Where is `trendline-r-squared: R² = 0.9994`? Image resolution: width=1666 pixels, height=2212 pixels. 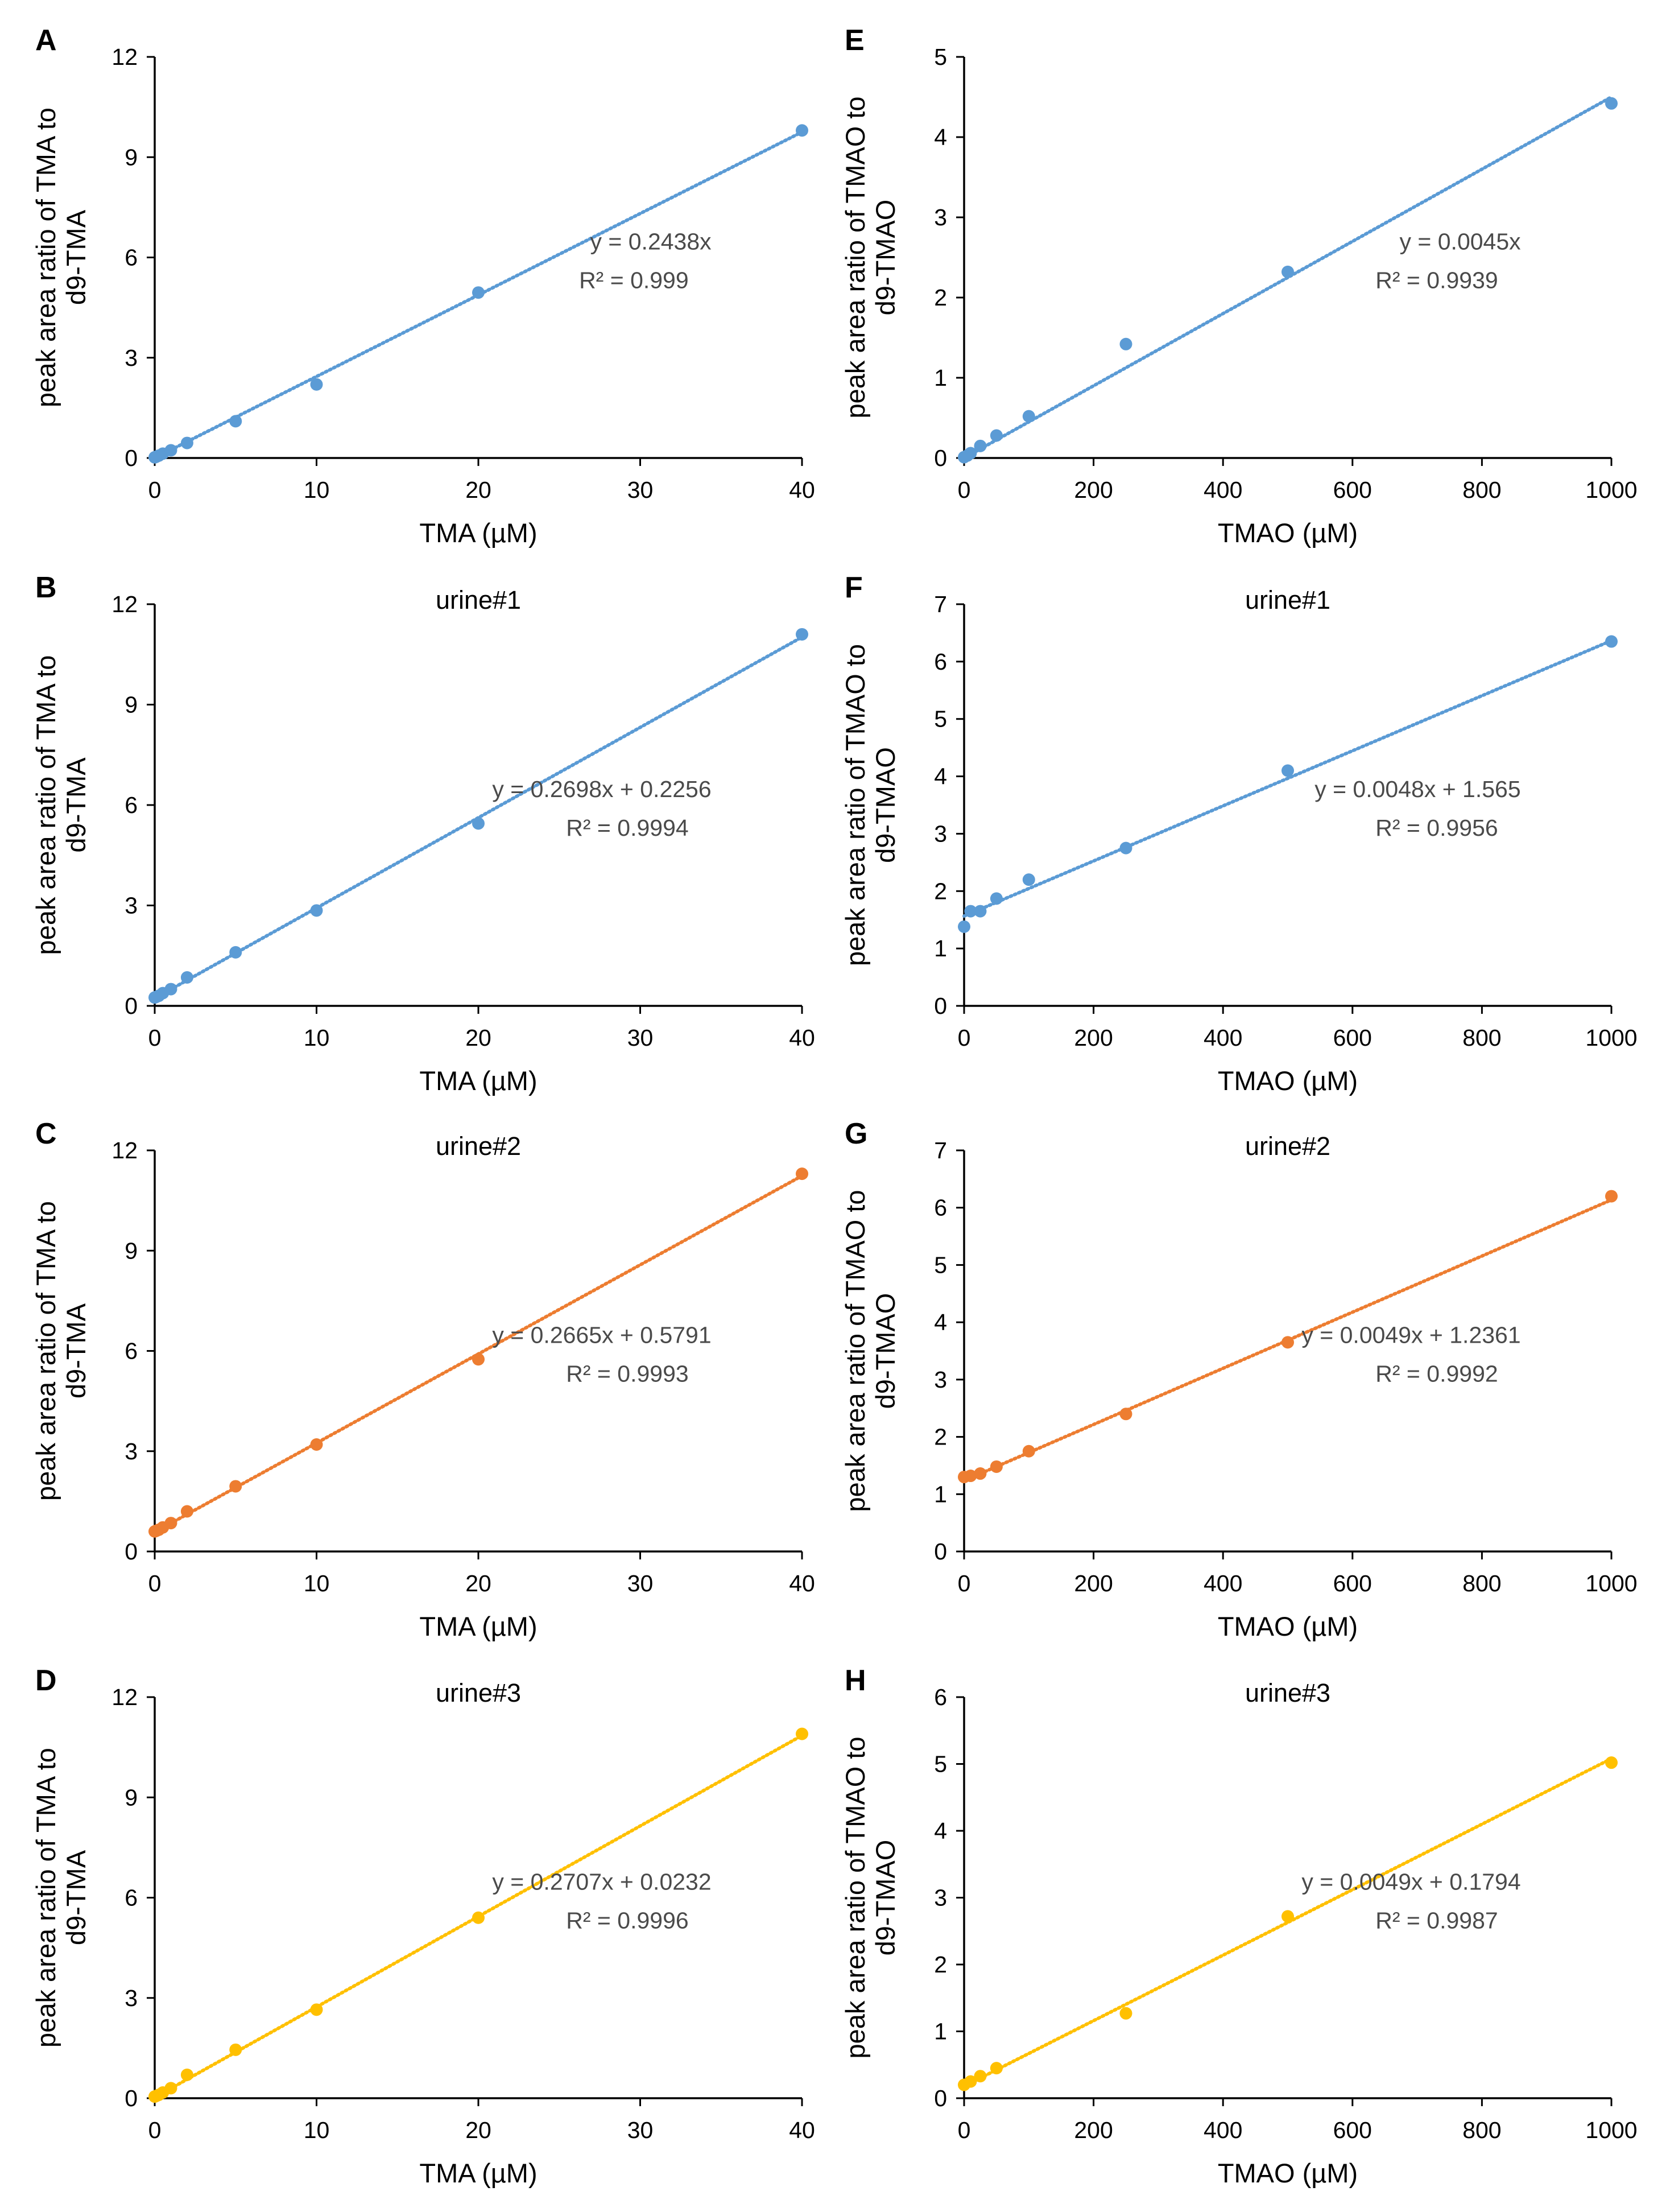 trendline-r-squared: R² = 0.9994 is located at coordinates (627, 828).